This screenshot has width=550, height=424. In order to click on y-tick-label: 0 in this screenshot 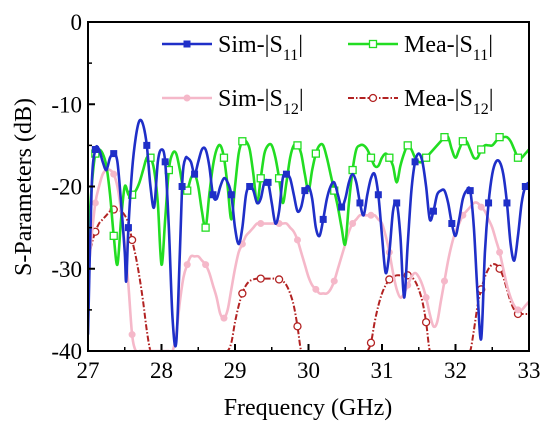, I will do `click(77, 22)`.